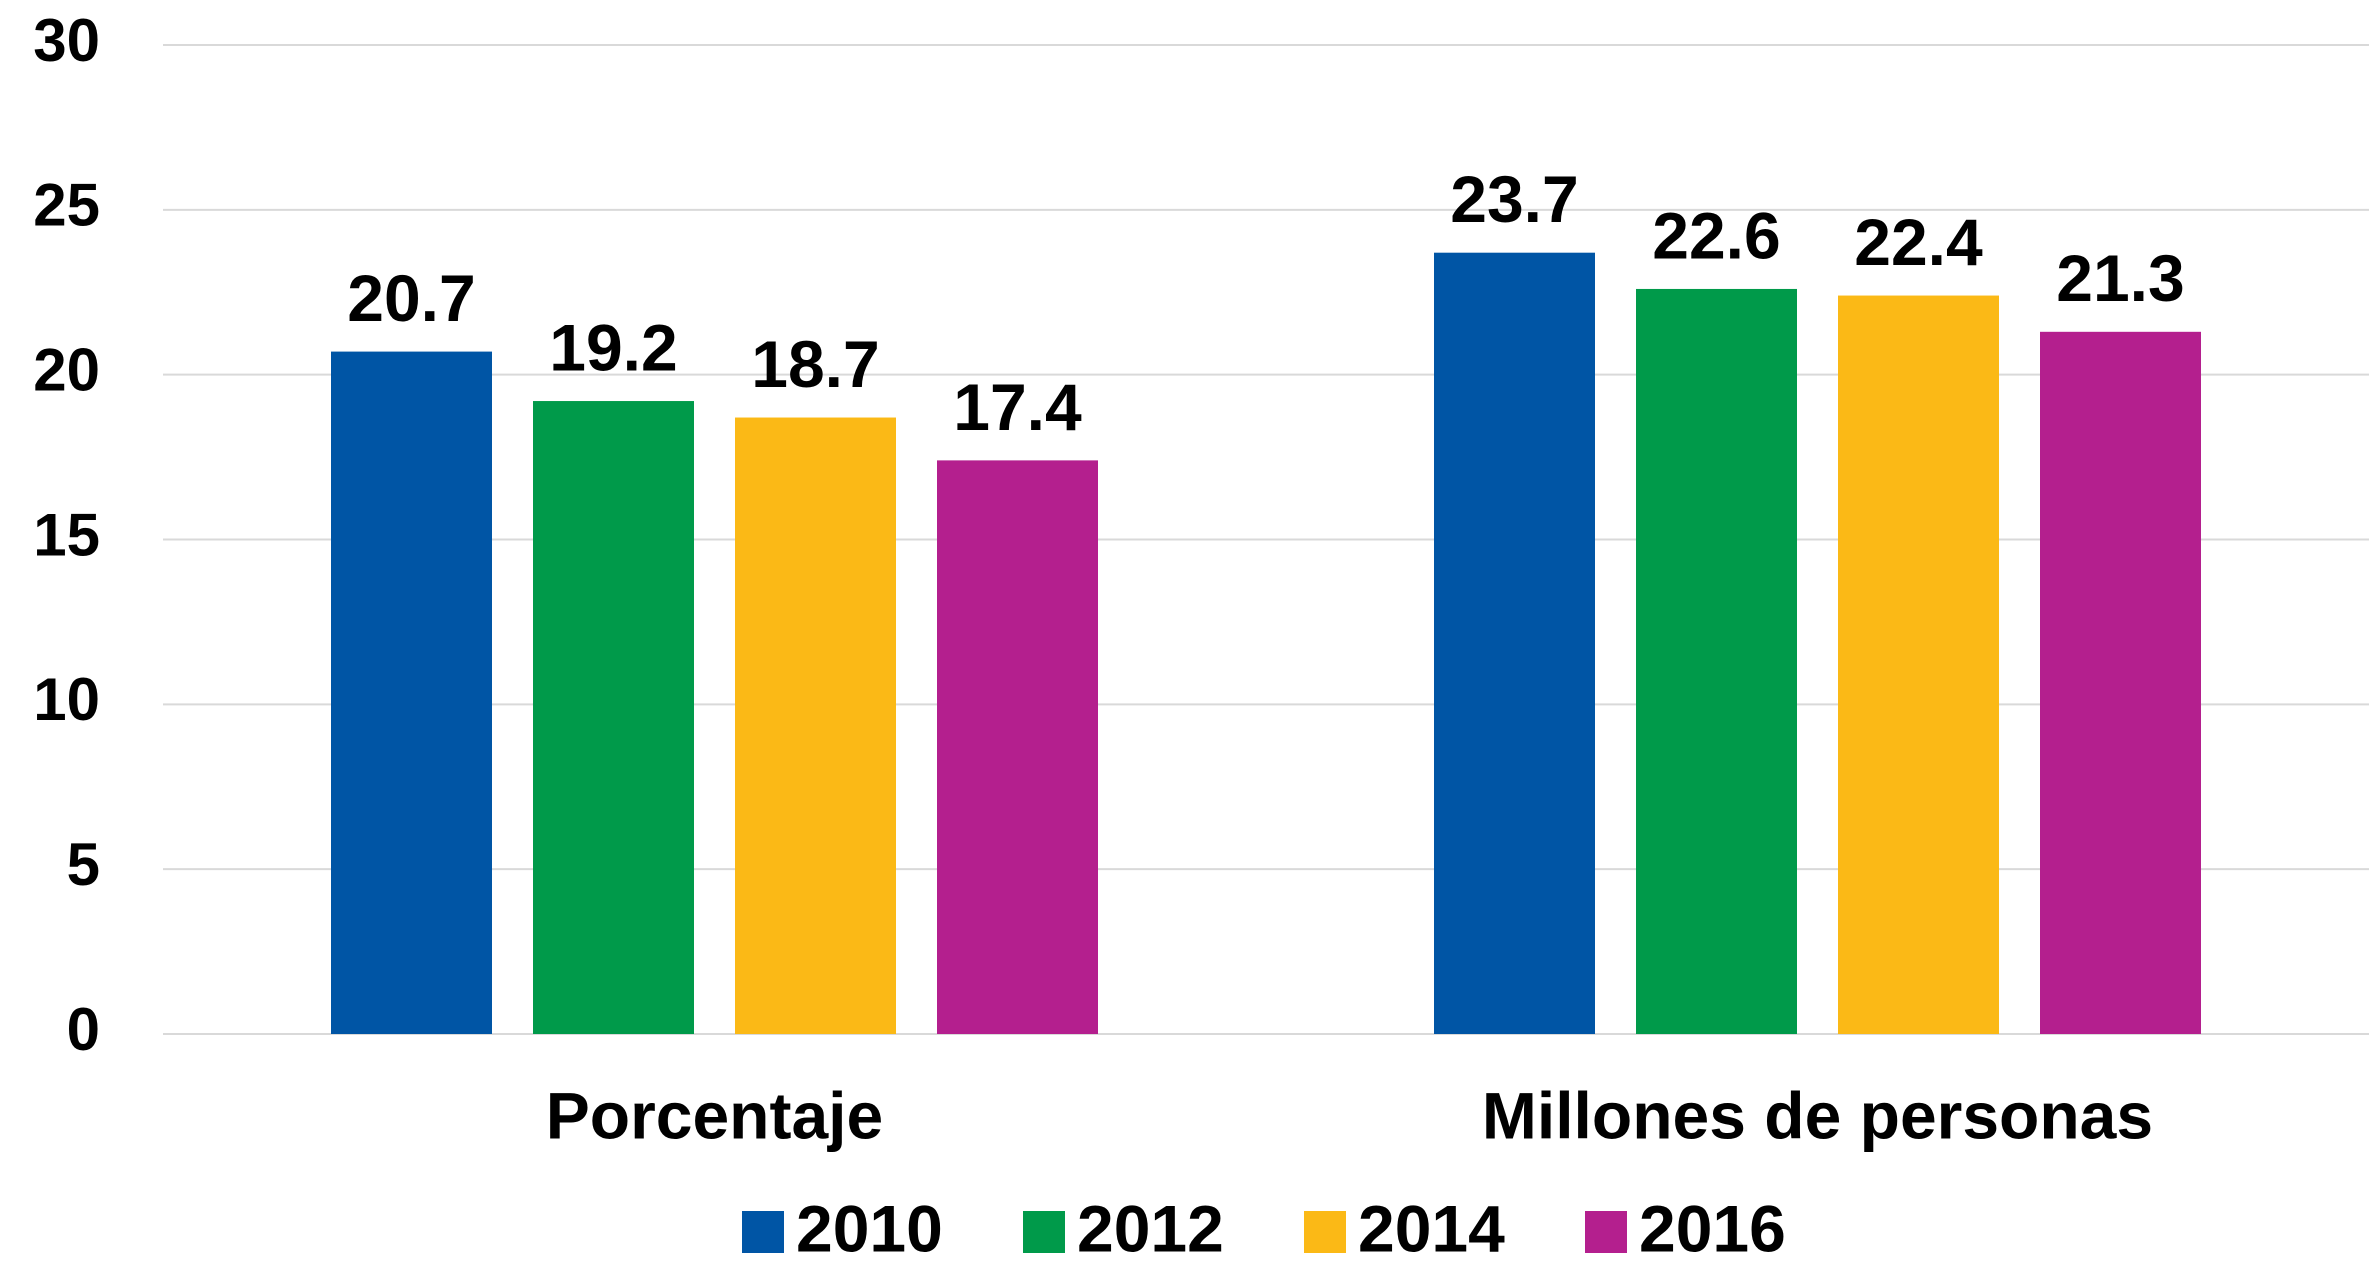 This screenshot has width=2369, height=1263. What do you see at coordinates (66, 205) in the screenshot?
I see `y-tick-label: 25` at bounding box center [66, 205].